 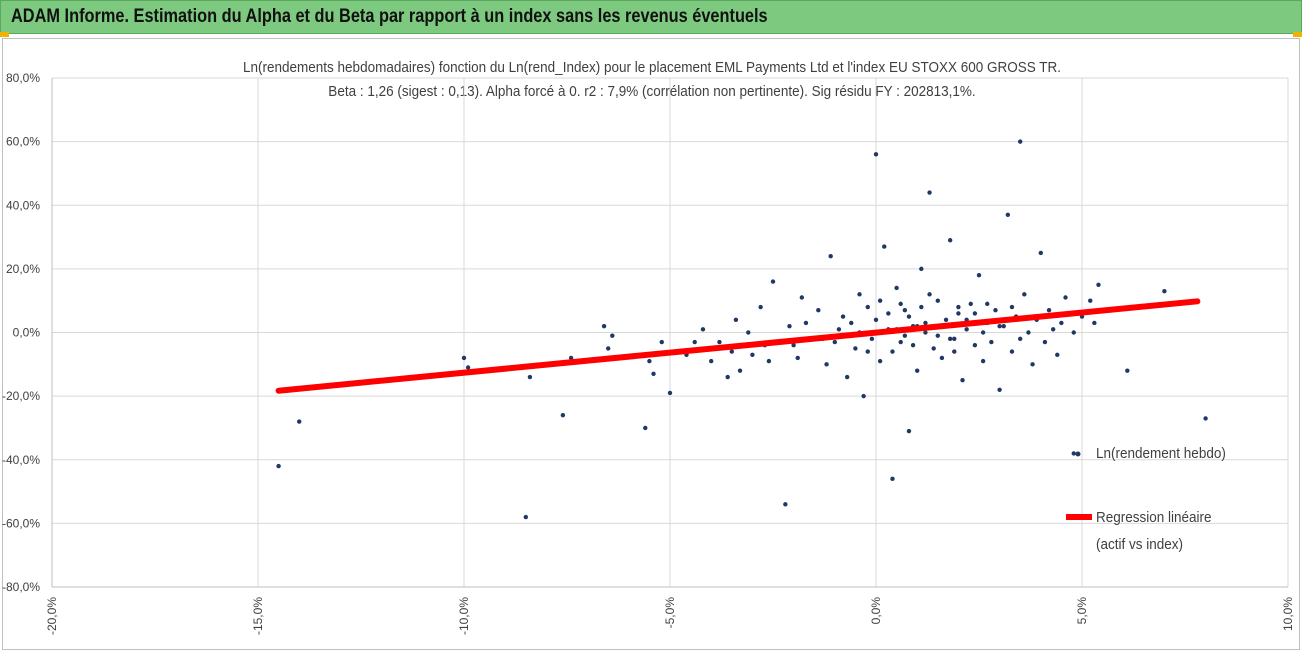 I want to click on banner-corner-right, so click(x=1297, y=34).